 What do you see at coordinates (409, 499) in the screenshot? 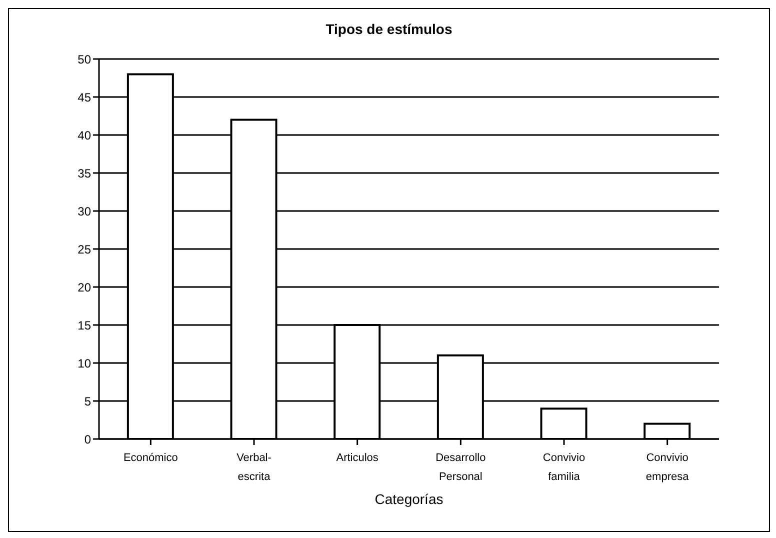
I see `x-axis-title: Categorías` at bounding box center [409, 499].